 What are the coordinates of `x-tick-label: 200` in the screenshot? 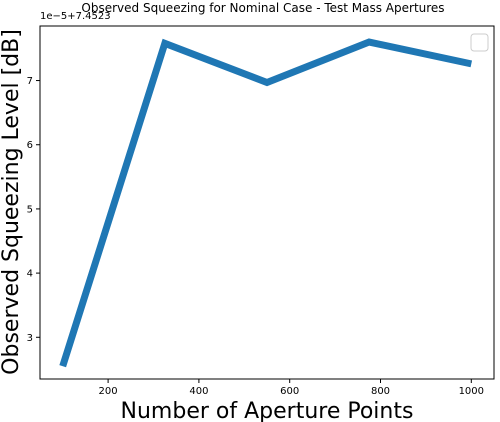 It's located at (108, 391).